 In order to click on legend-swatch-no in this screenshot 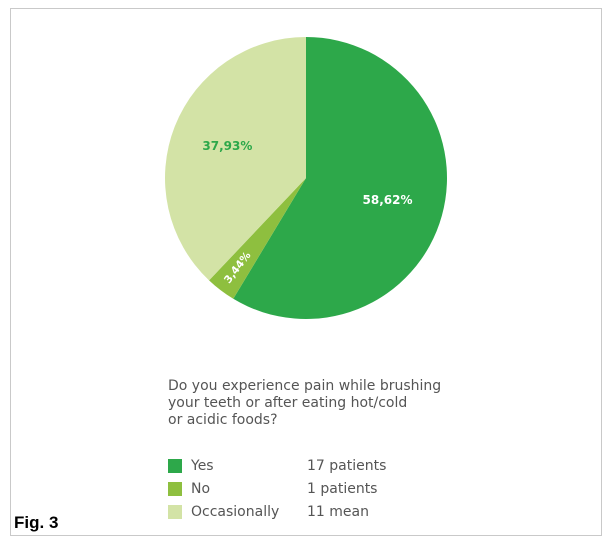, I will do `click(175, 488)`.